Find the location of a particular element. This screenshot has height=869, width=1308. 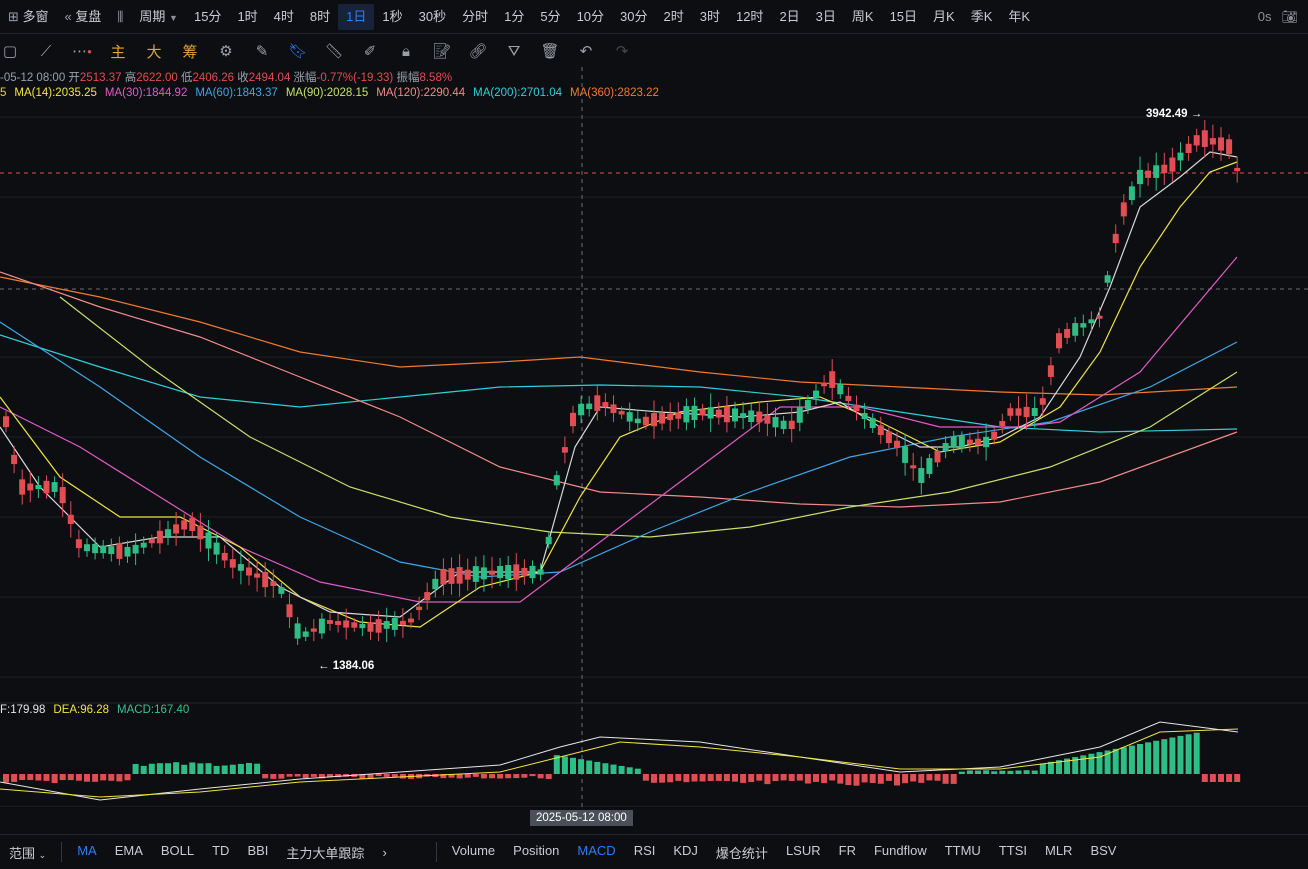

trendline-icon: ⟋ is located at coordinates (46, 51).